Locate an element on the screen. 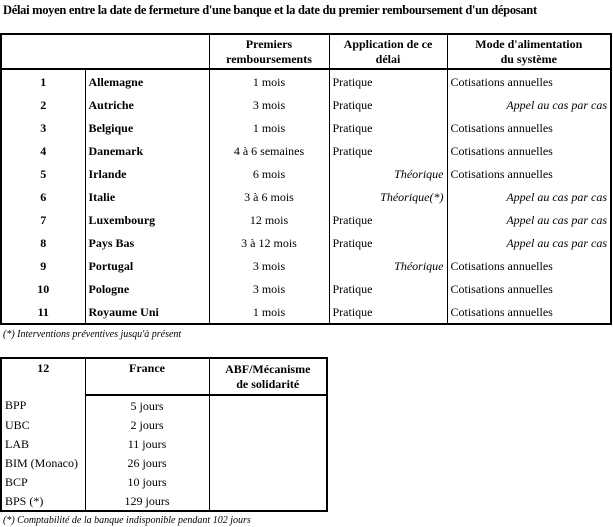 The image size is (613, 527). row-number: 1 is located at coordinates (43, 81).